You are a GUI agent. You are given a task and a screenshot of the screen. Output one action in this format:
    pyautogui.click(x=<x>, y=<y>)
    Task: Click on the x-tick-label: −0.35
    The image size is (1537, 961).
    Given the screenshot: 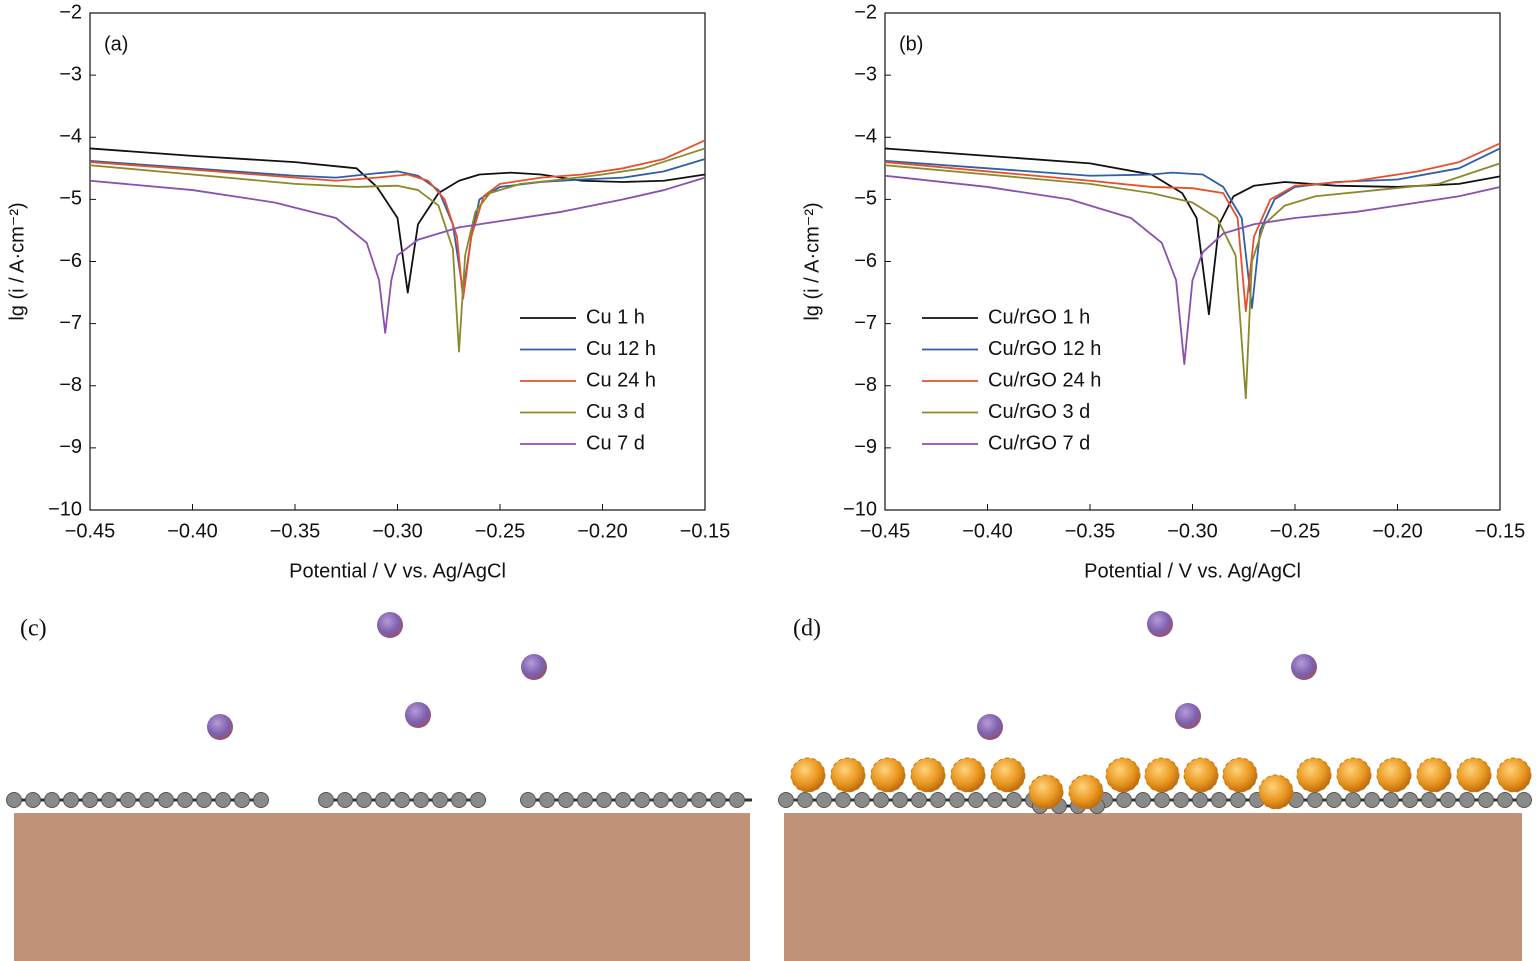 What is the action you would take?
    pyautogui.click(x=1090, y=531)
    